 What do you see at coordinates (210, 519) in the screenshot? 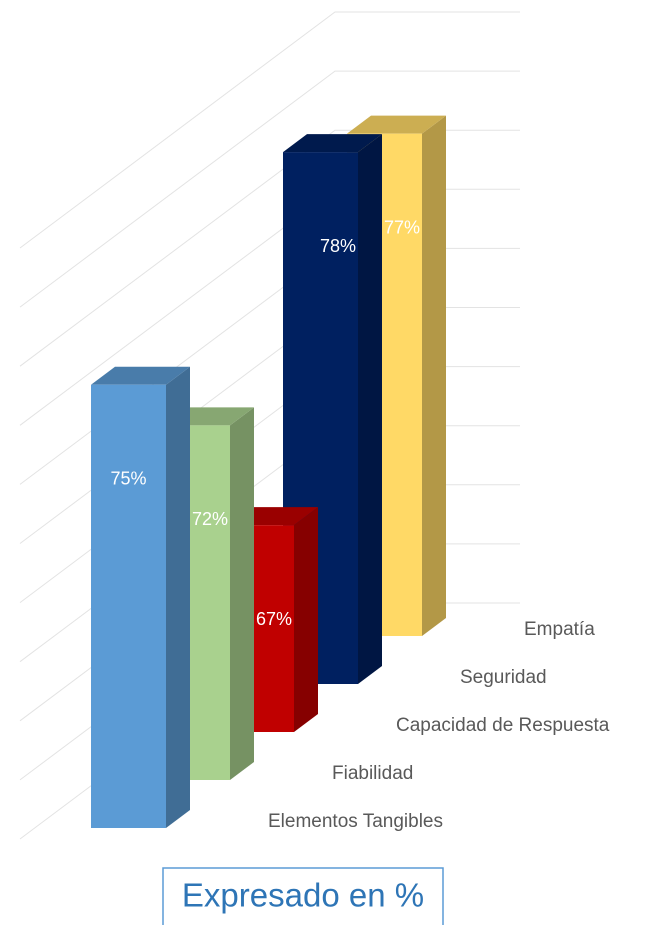
I see `value-label: 72%` at bounding box center [210, 519].